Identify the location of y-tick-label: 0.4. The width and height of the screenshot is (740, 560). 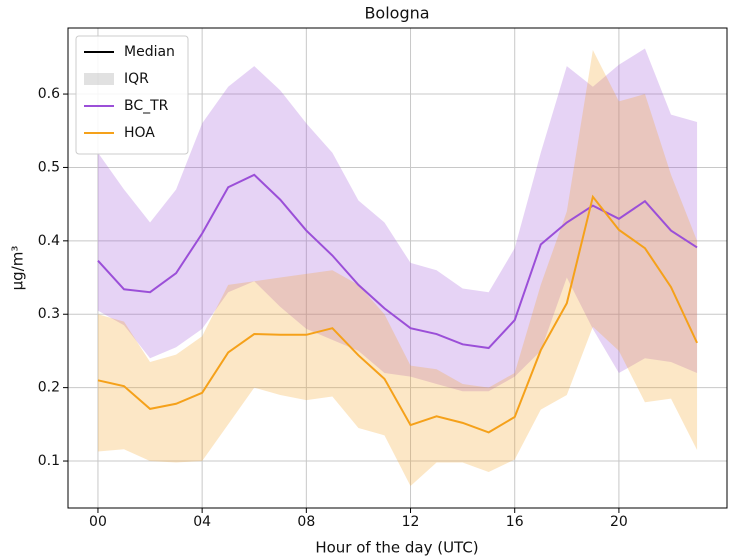
(49, 241).